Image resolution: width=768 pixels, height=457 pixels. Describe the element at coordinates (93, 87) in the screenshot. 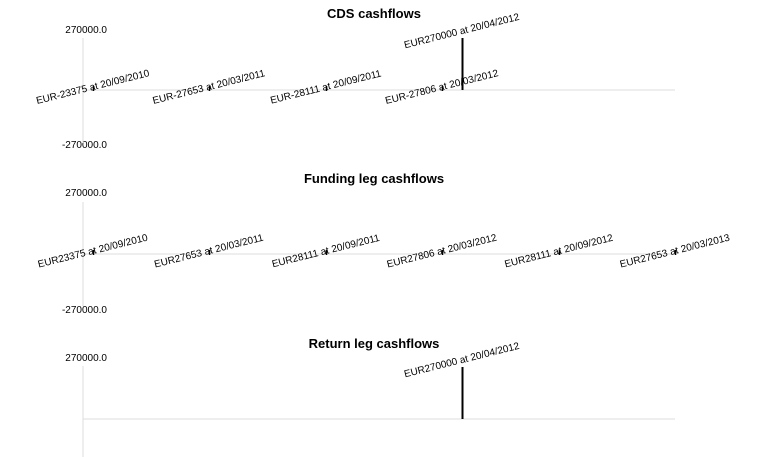

I see `cashflow-label: EUR-23375 at 20/09/2010` at that location.